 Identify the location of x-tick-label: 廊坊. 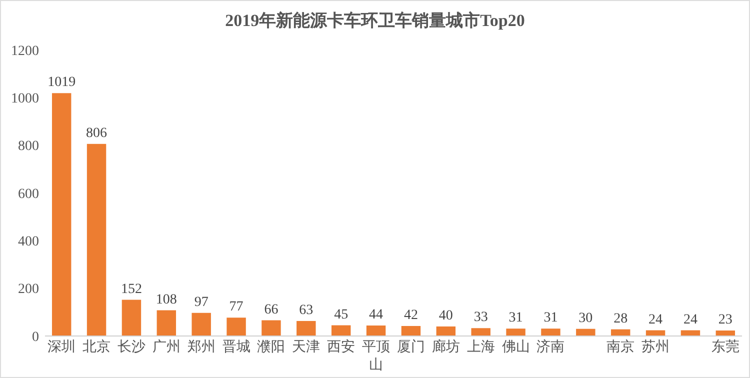
(446, 347).